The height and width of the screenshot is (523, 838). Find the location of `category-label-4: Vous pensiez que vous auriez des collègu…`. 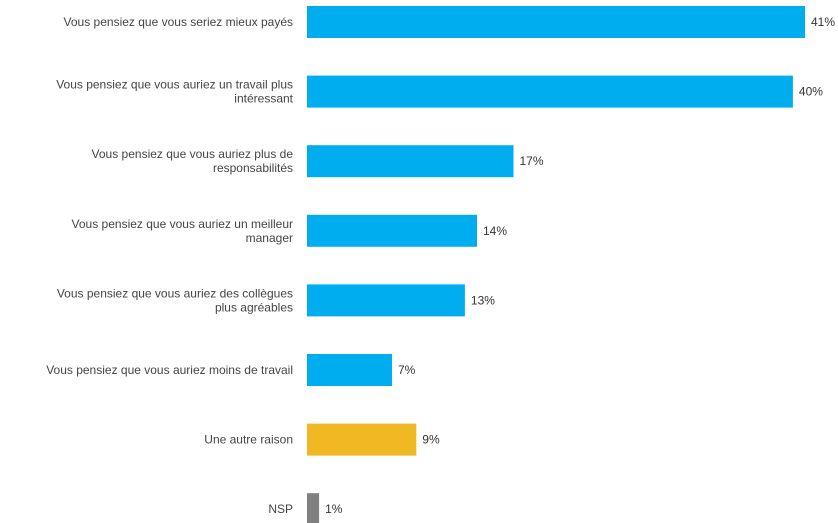

category-label-4: Vous pensiez que vous auriez des collègu… is located at coordinates (175, 300).